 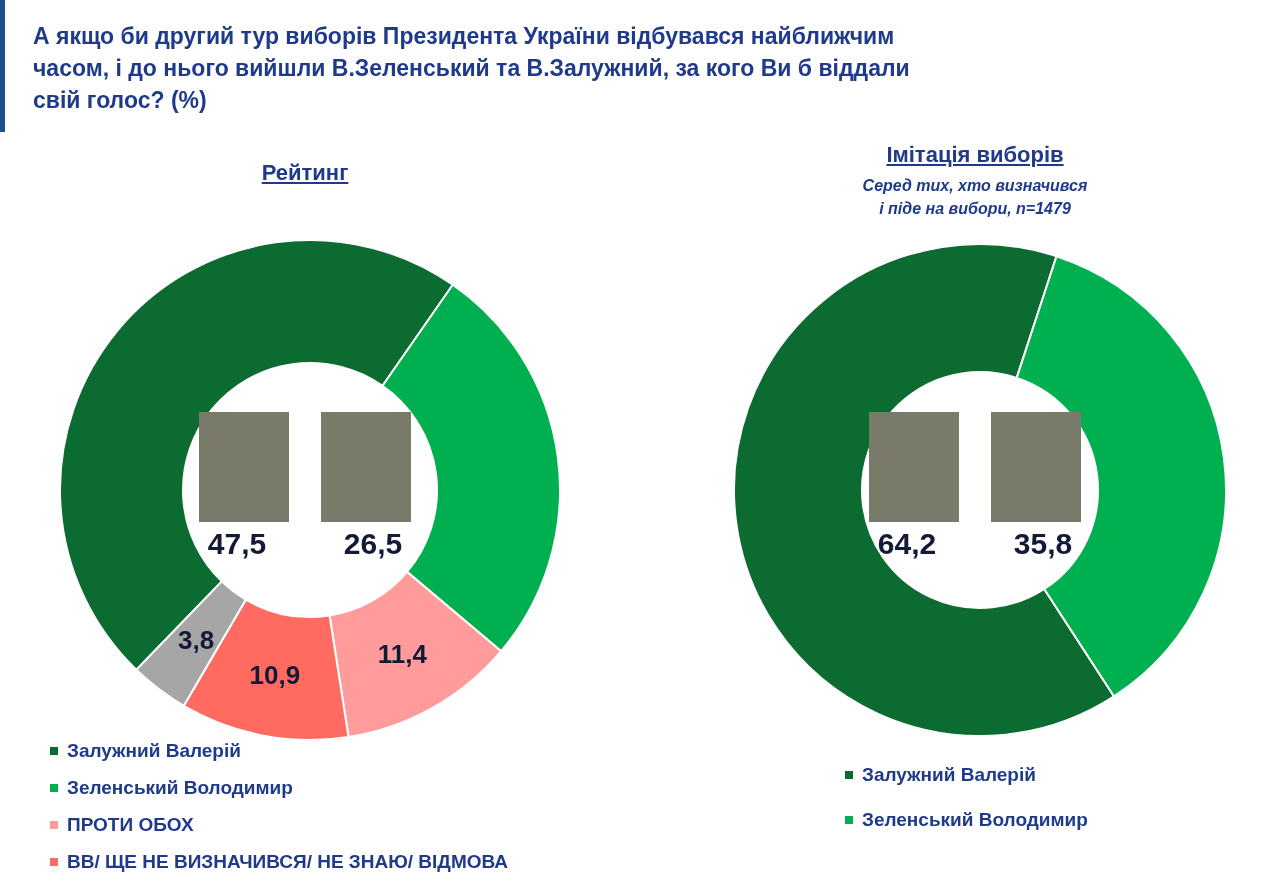 What do you see at coordinates (130, 824) in the screenshot?
I see `legend-label: ПРОТИ ОБОХ` at bounding box center [130, 824].